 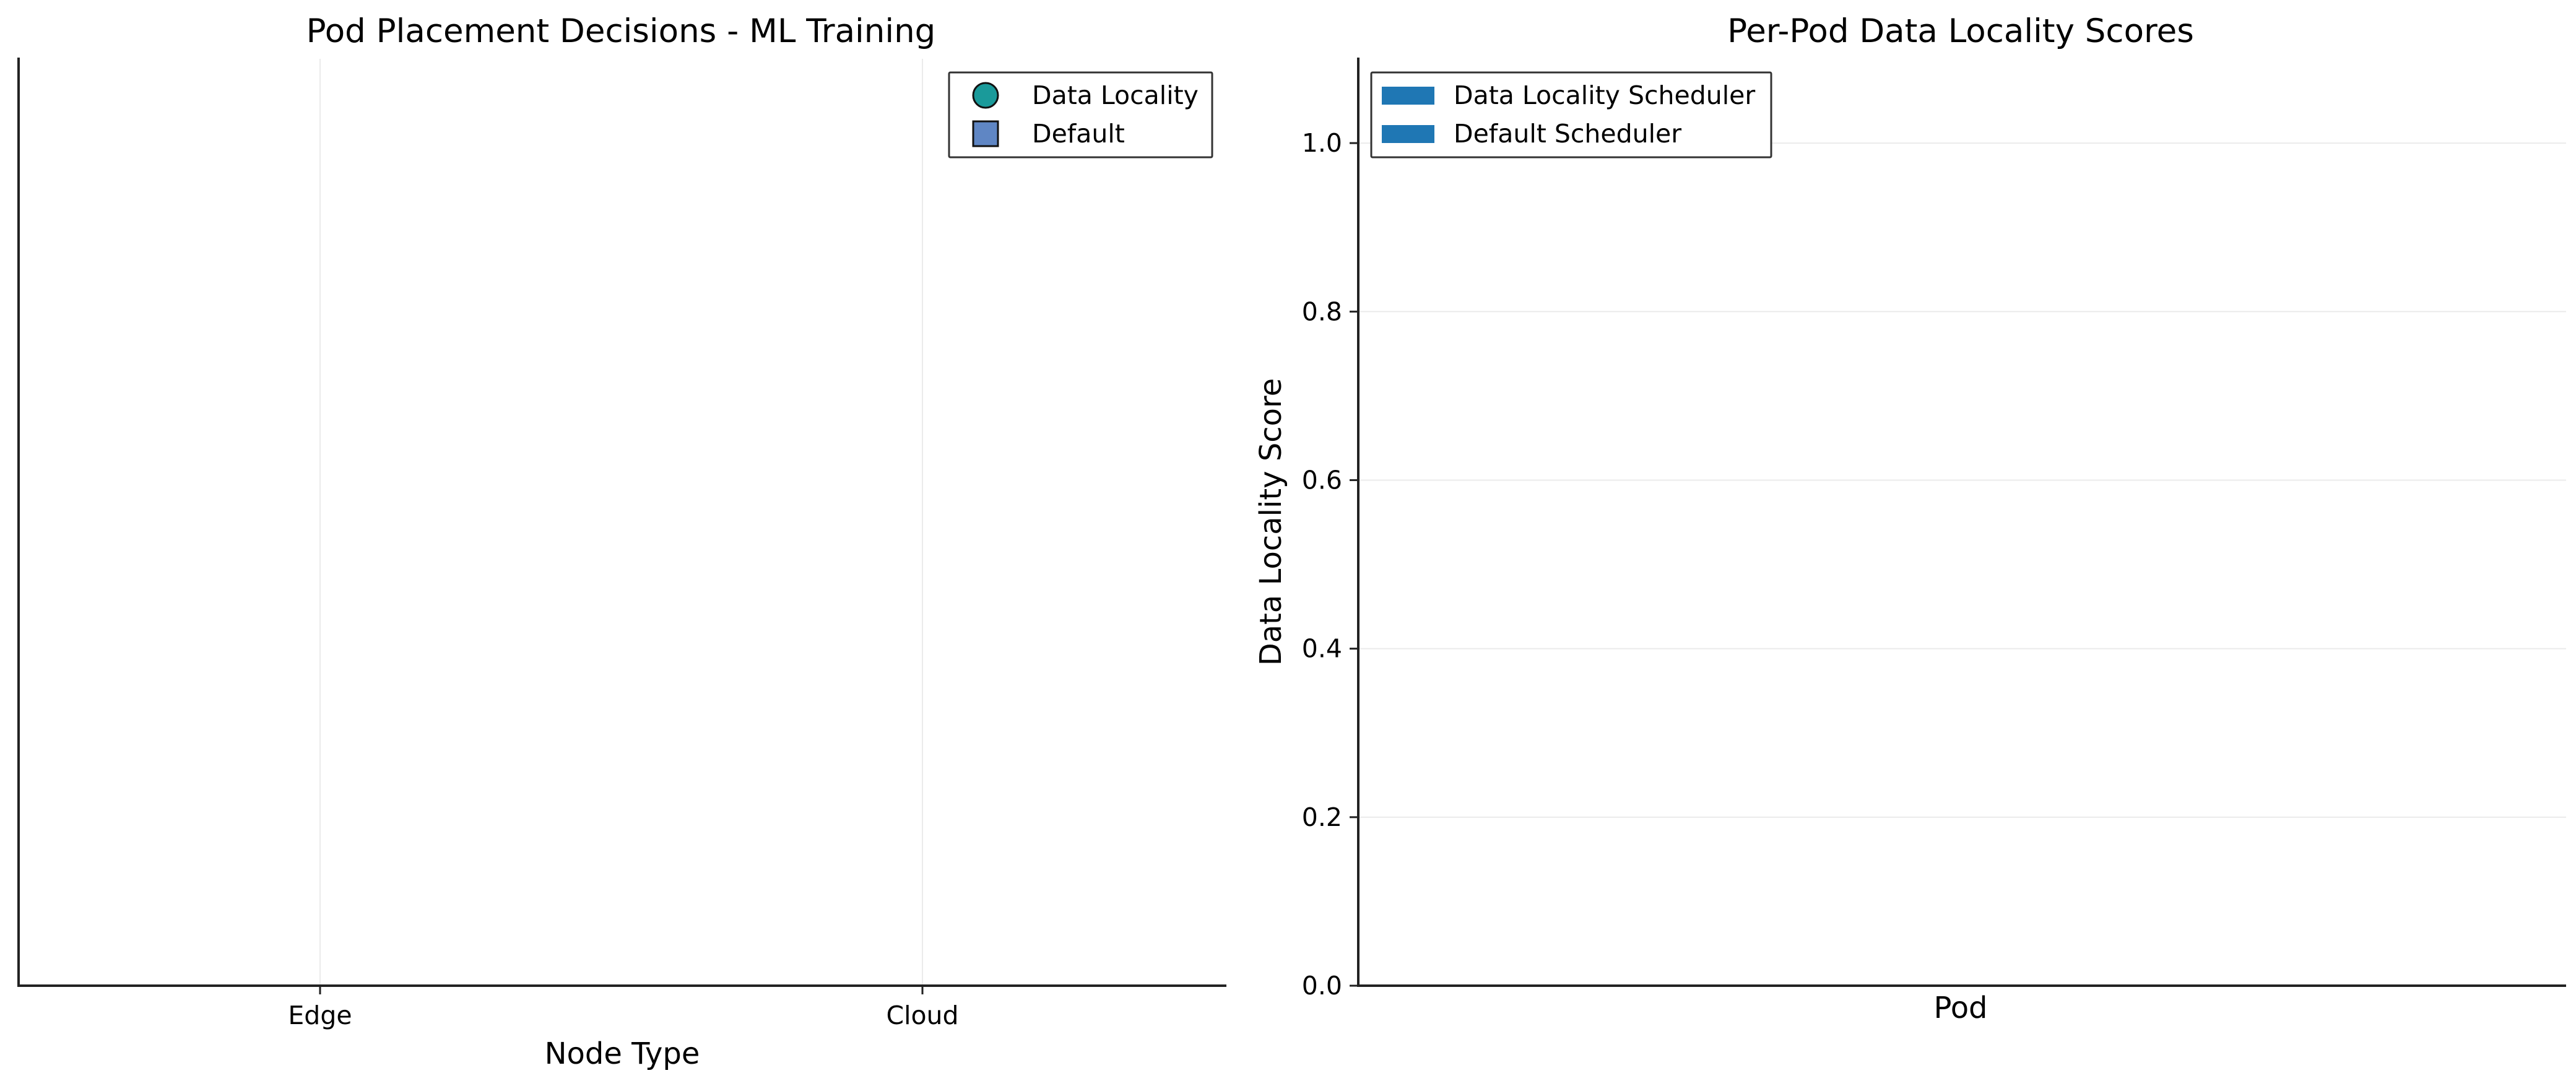 I want to click on right-legend-box, so click(x=1571, y=115).